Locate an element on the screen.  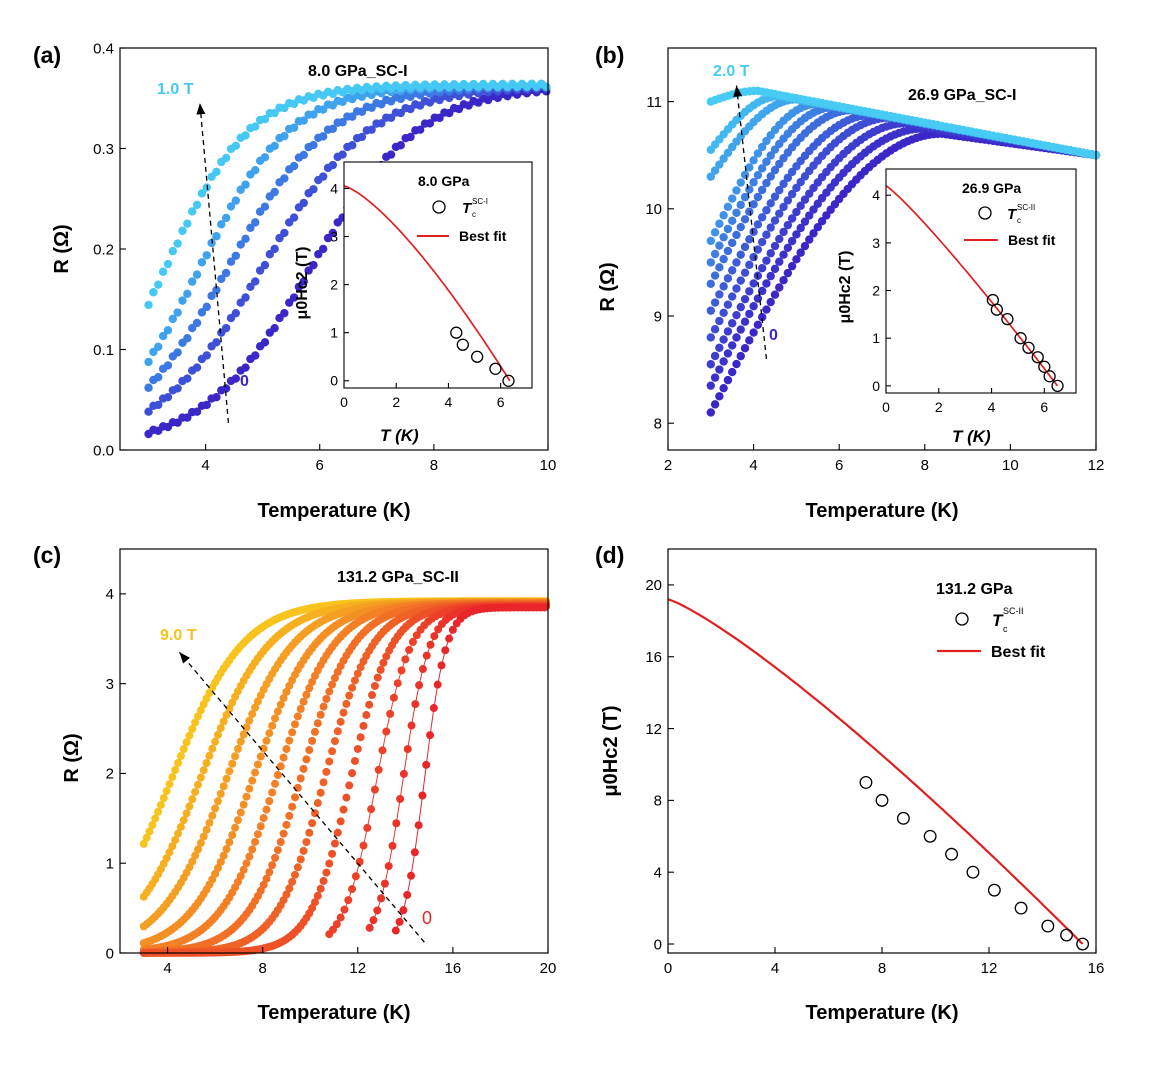
panel-a-arrow-head is located at coordinates (201, 109).